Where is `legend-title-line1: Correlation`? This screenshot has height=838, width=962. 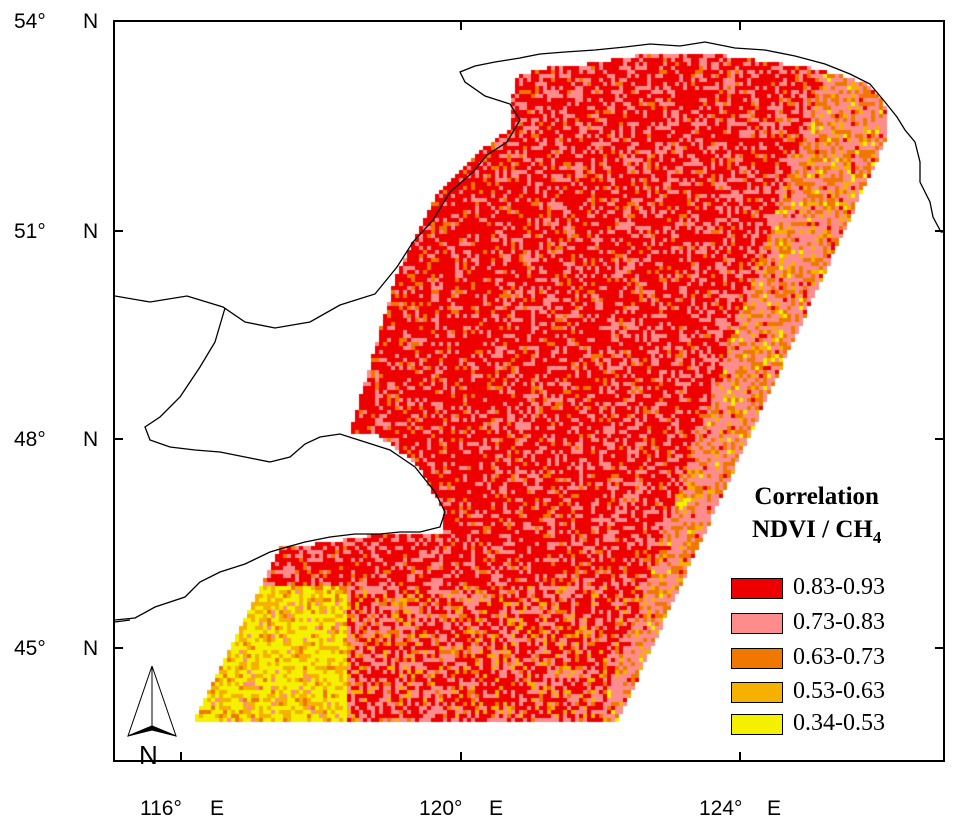
legend-title-line1: Correlation is located at coordinates (816, 496).